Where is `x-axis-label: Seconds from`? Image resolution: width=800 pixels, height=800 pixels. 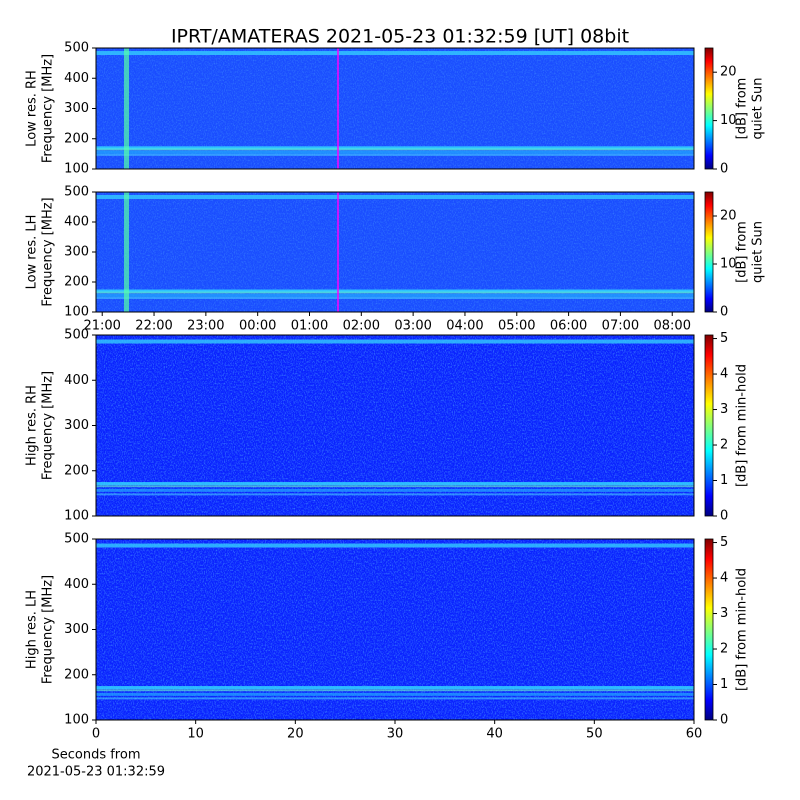
x-axis-label: Seconds from is located at coordinates (95, 755).